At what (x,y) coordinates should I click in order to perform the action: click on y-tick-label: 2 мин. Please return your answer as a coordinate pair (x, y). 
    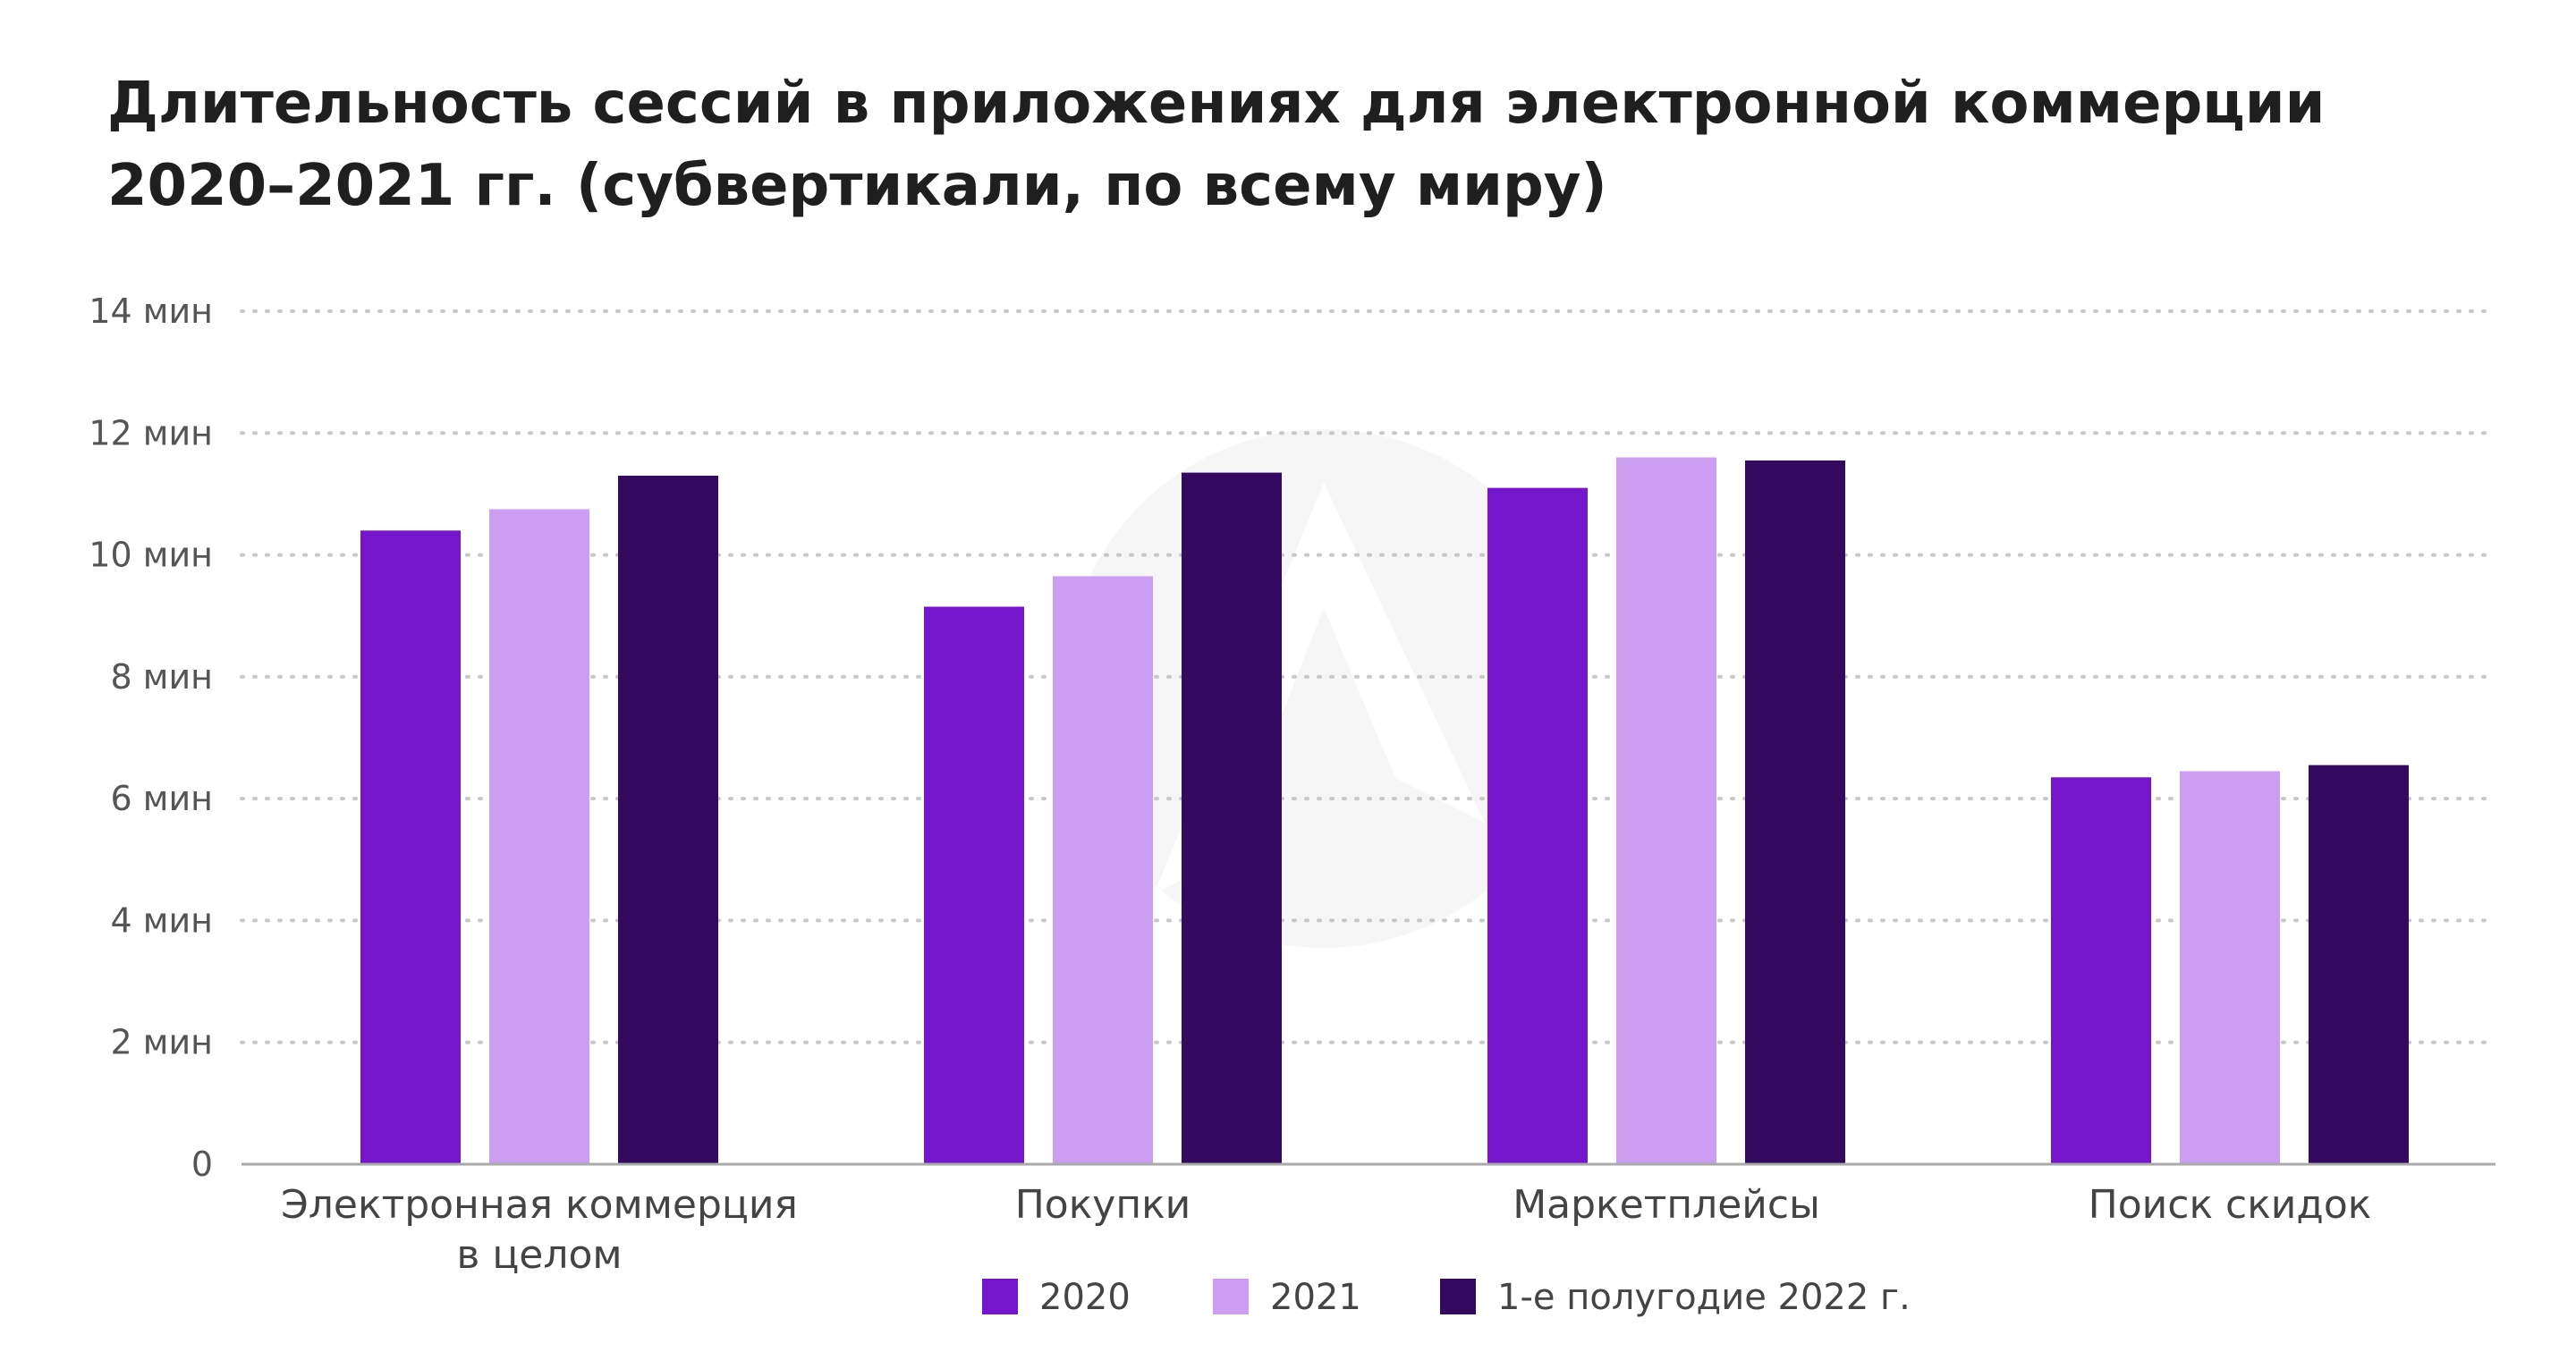
    Looking at the image, I should click on (162, 1042).